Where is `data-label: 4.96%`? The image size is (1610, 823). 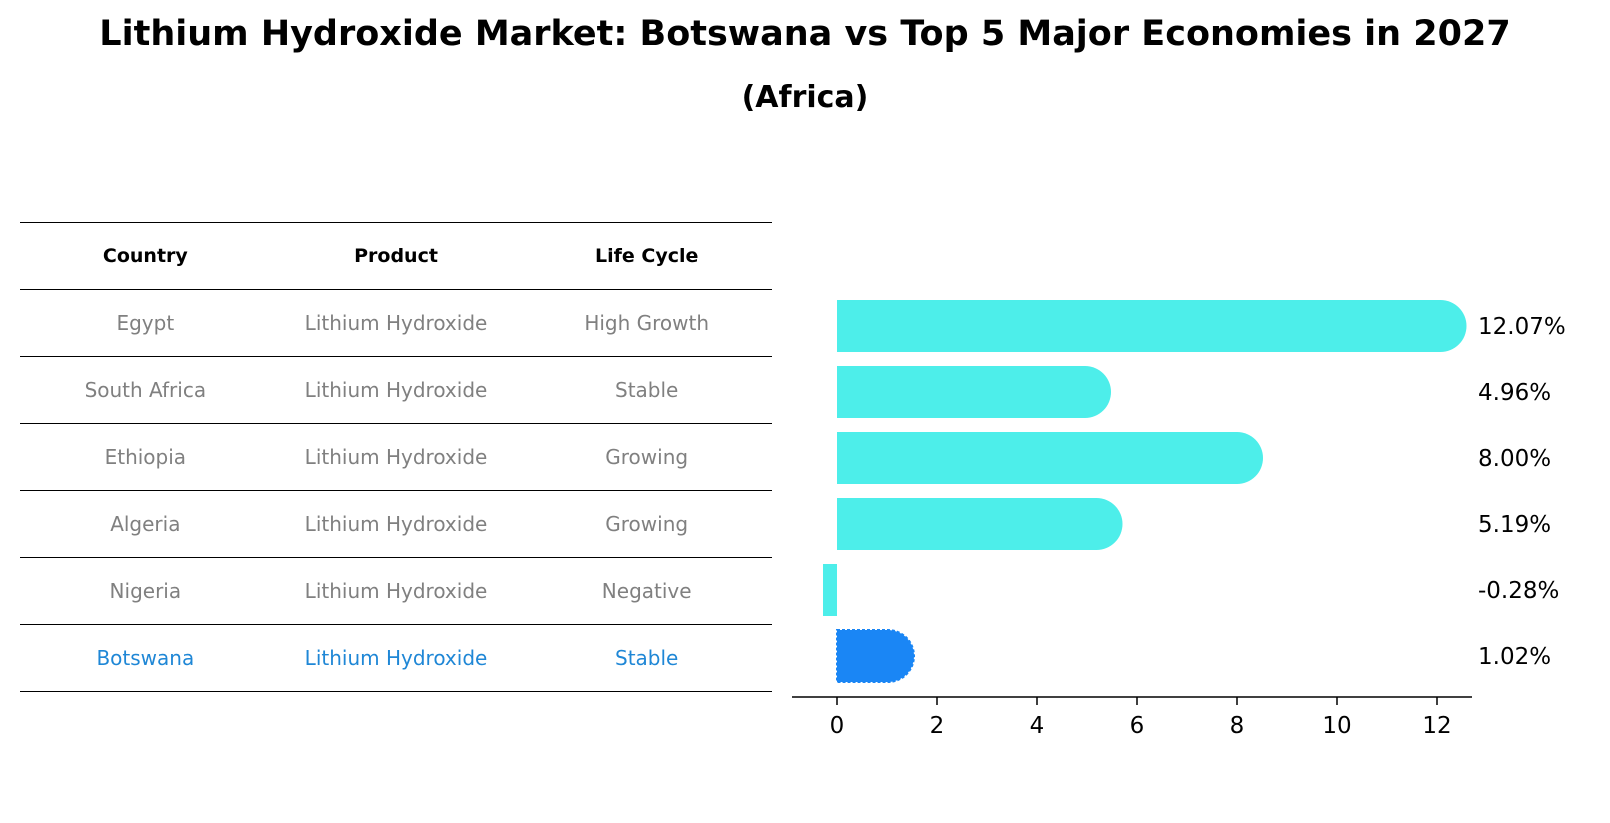
data-label: 4.96% is located at coordinates (1514, 393).